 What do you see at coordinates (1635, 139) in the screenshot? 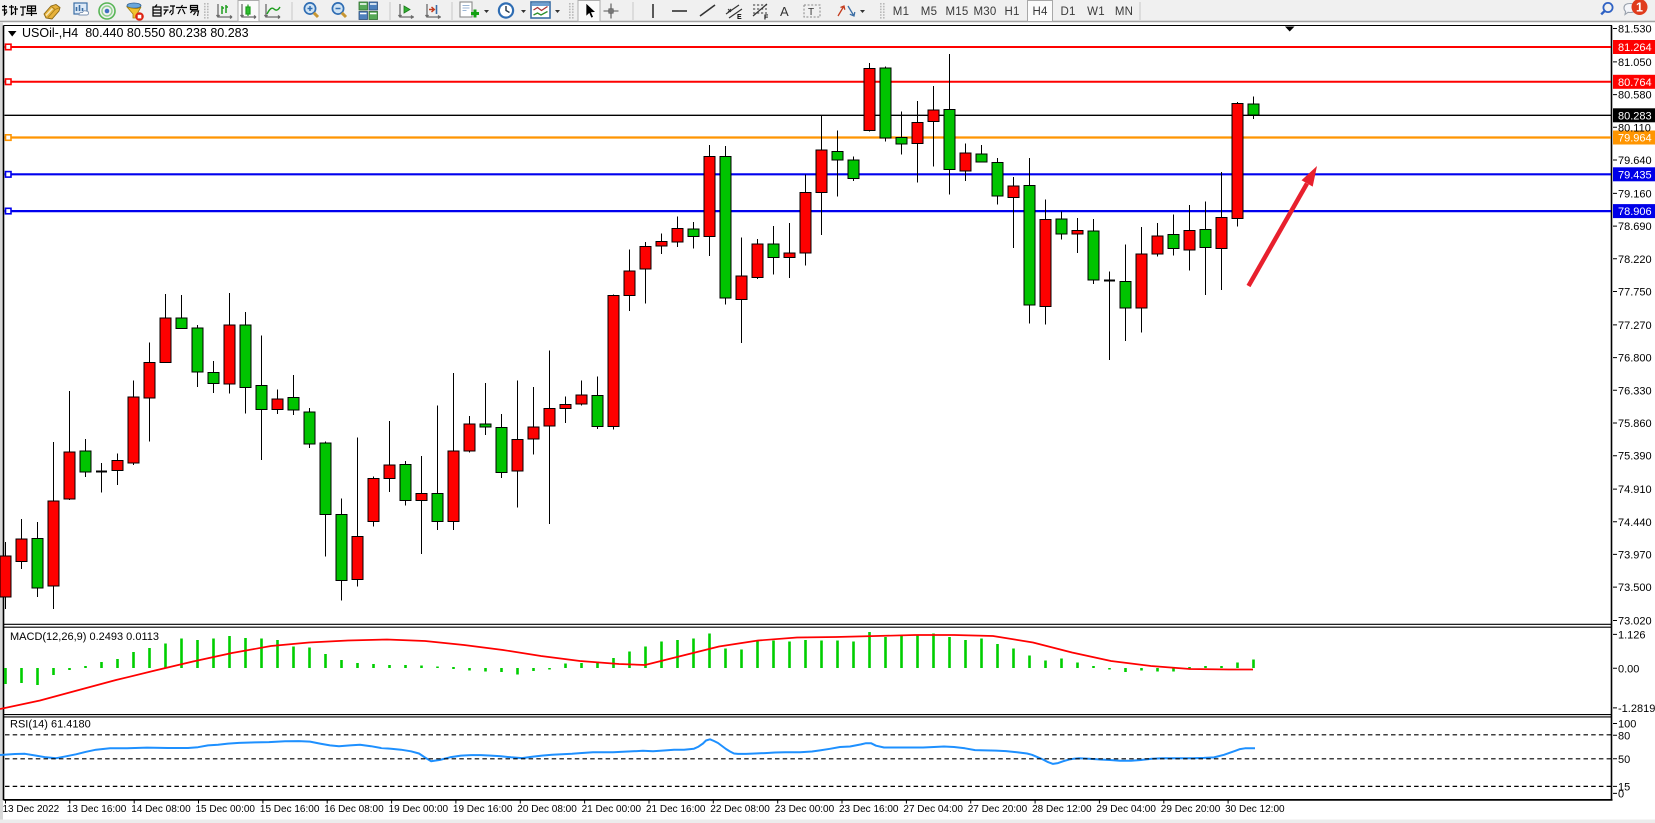
I see `svg-text: 79.964` at bounding box center [1635, 139].